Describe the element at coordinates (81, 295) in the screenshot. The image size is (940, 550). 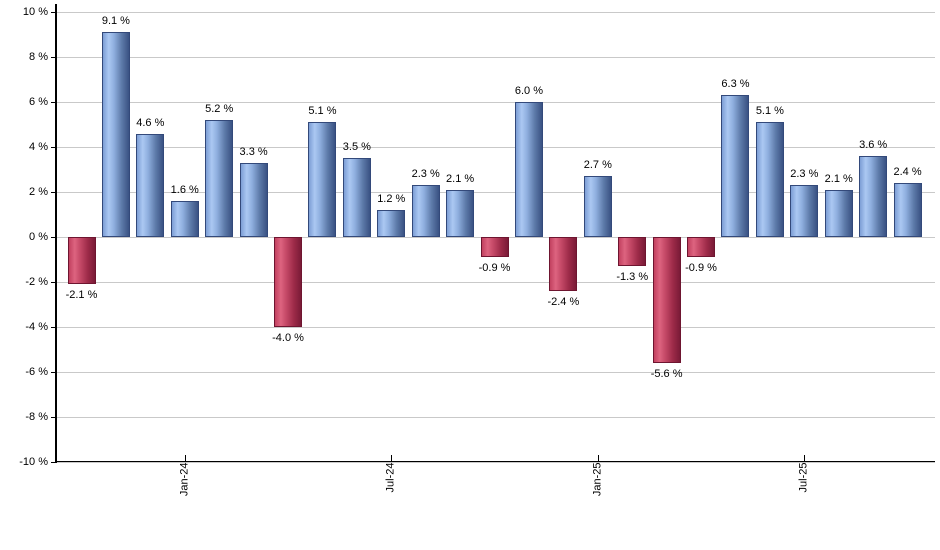
I see `bar-value-label: -2.1 %` at that location.